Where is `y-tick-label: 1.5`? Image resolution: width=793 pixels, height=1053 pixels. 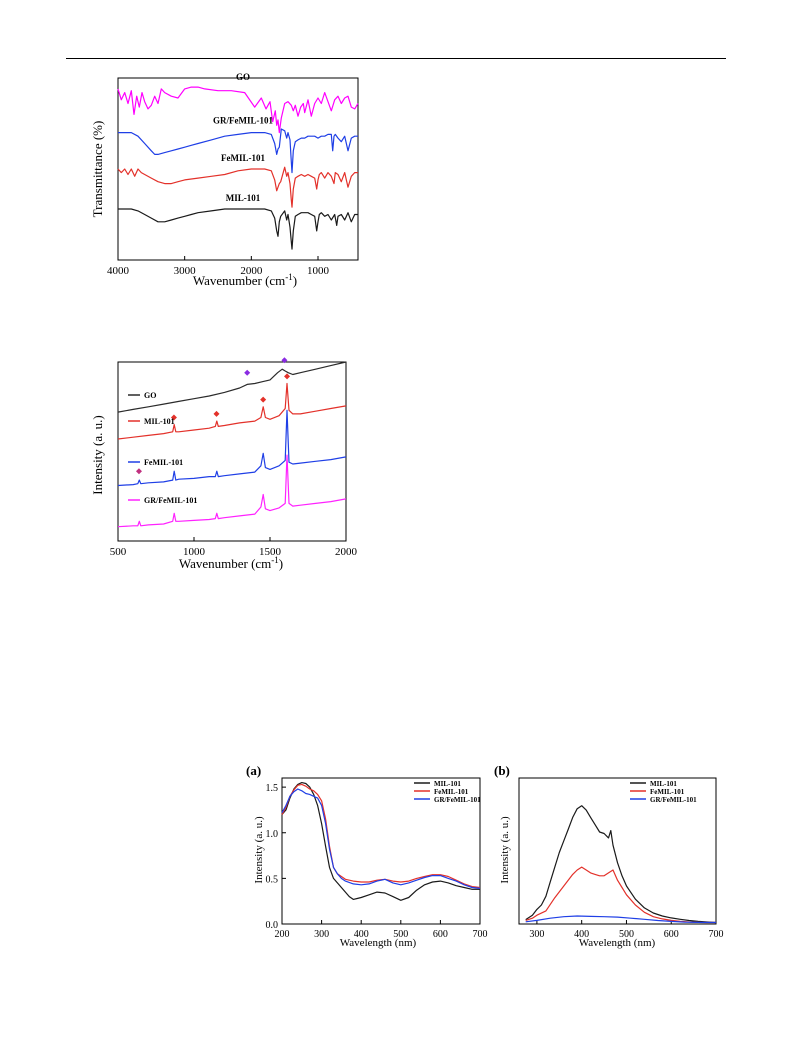 y-tick-label: 1.5 is located at coordinates (272, 788).